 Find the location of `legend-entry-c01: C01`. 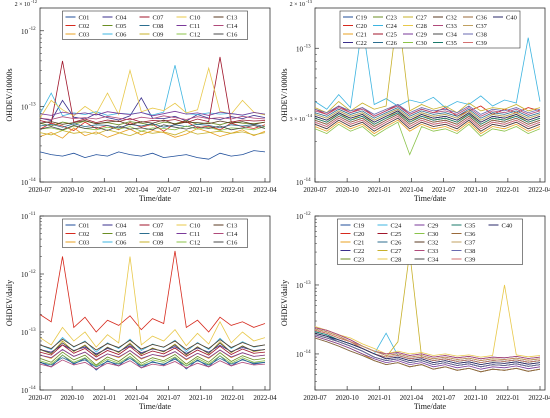

legend-entry-c01: C01 is located at coordinates (84, 18).